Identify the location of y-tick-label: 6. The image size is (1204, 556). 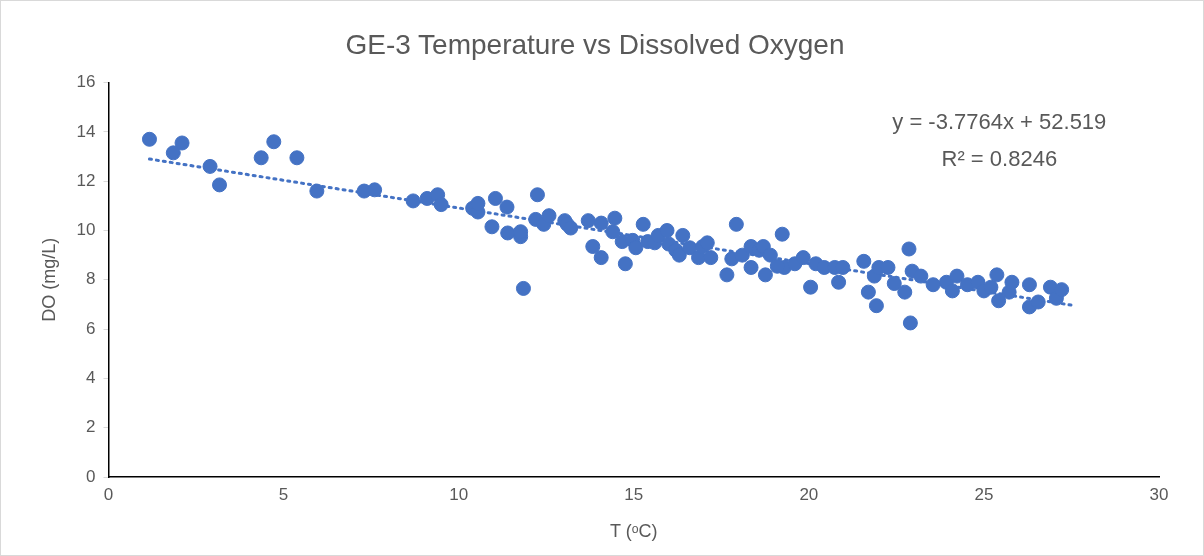
(91, 328).